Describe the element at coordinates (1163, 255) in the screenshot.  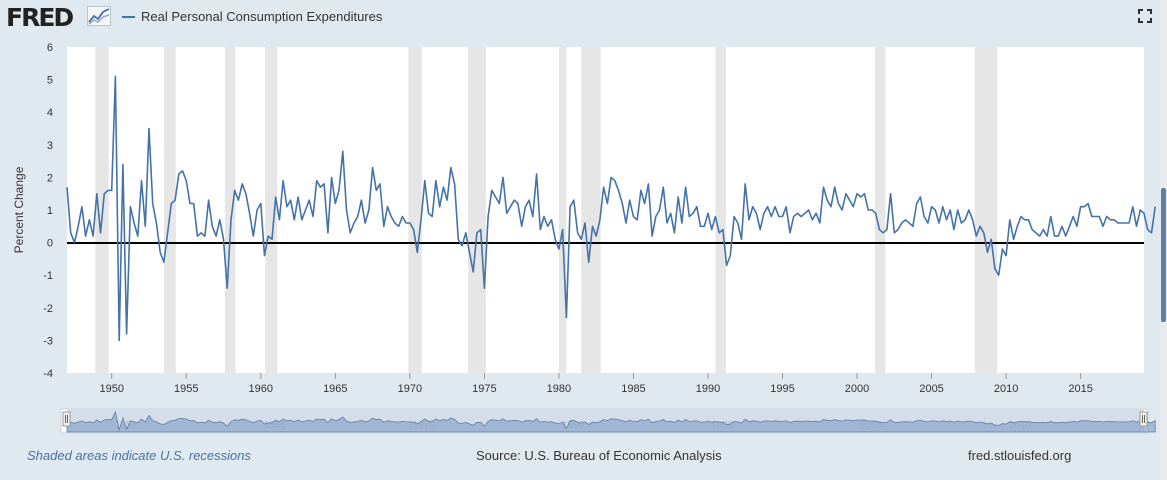
I see `page-scrollbar-thumb` at that location.